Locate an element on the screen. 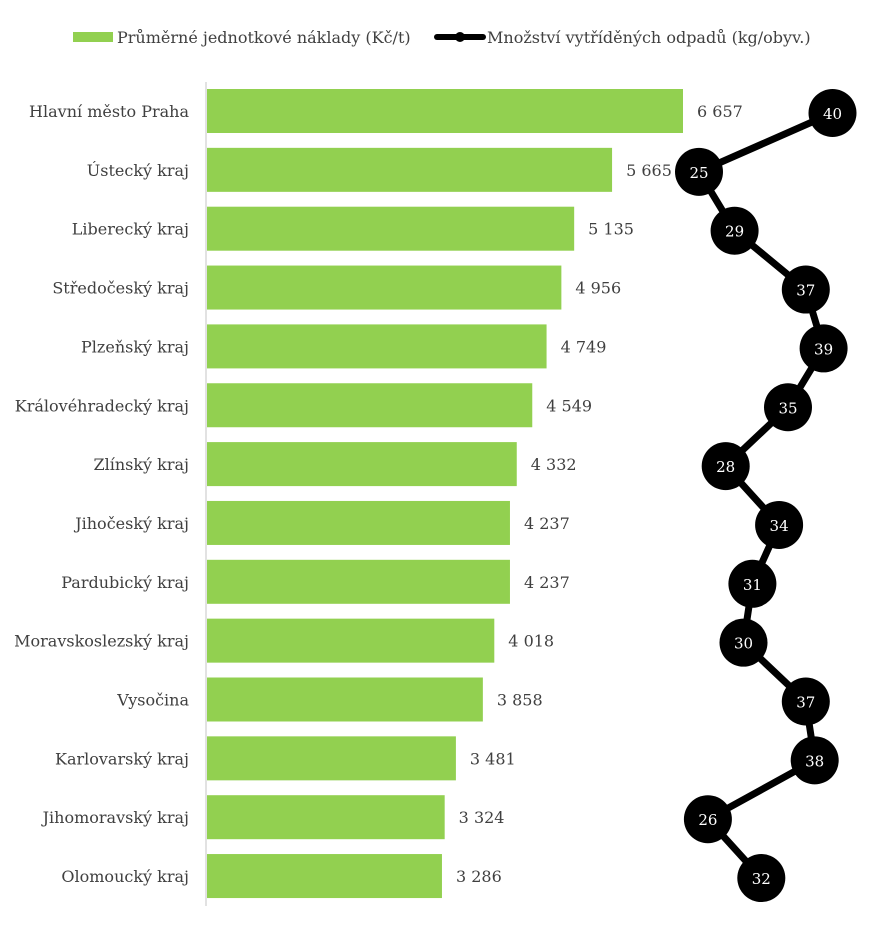 Image resolution: width=879 pixels, height=932 pixels. bar-value-label: 4 018 is located at coordinates (531, 641).